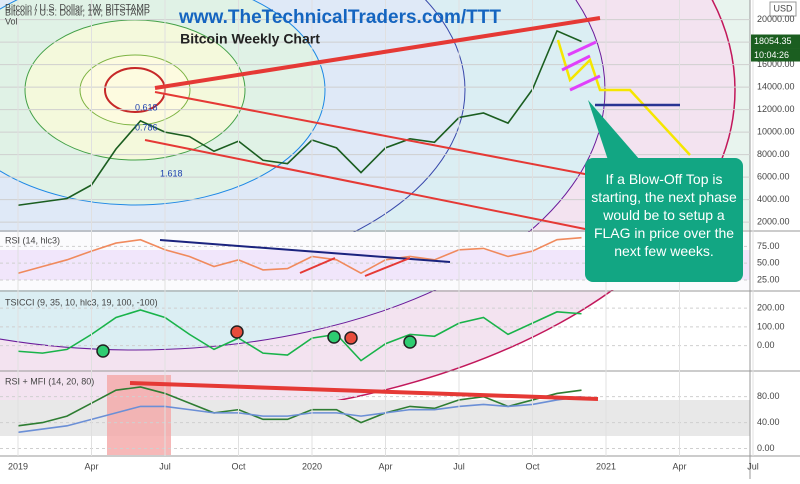  I want to click on y-tick-label: 200.00, so click(771, 308).